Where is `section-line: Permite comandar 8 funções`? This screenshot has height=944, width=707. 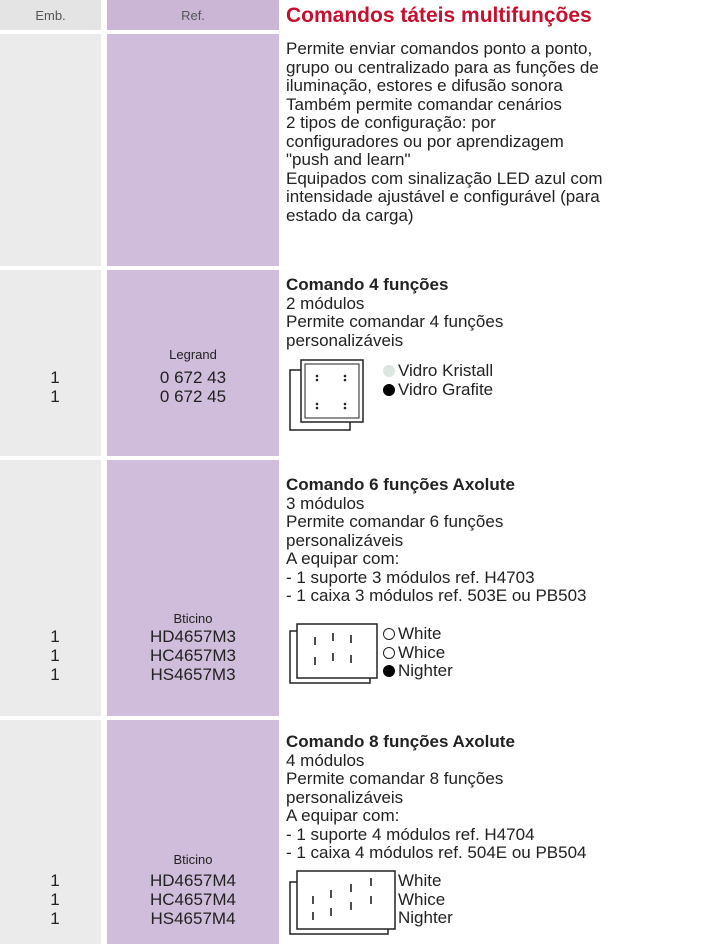
section-line: Permite comandar 8 funções is located at coordinates (395, 778).